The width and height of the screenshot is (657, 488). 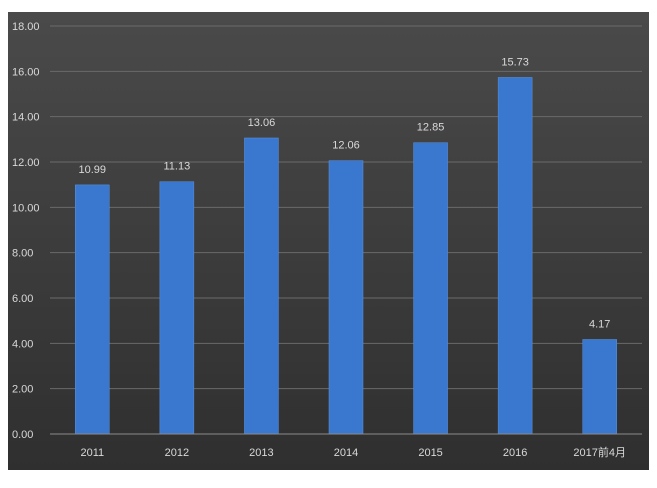 I want to click on y-tick-label: 14.00, so click(x=26, y=118).